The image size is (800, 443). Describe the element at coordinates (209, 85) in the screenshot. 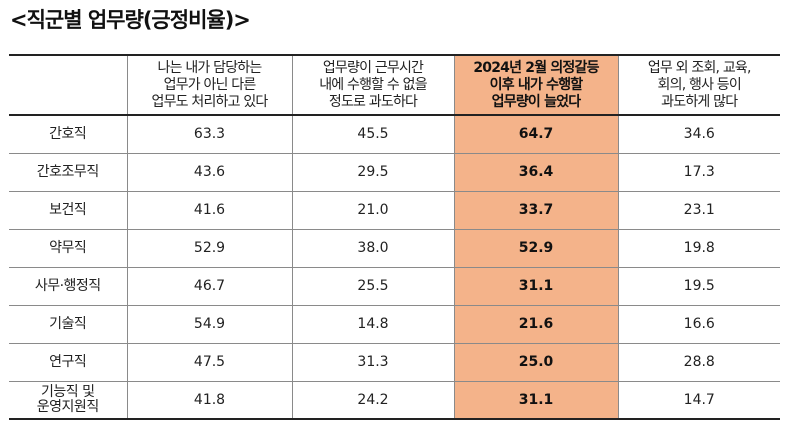

I see `column-header: 나는 내가 담당하는 업무가 아닌 다른 업무도 처리하고 있다` at that location.